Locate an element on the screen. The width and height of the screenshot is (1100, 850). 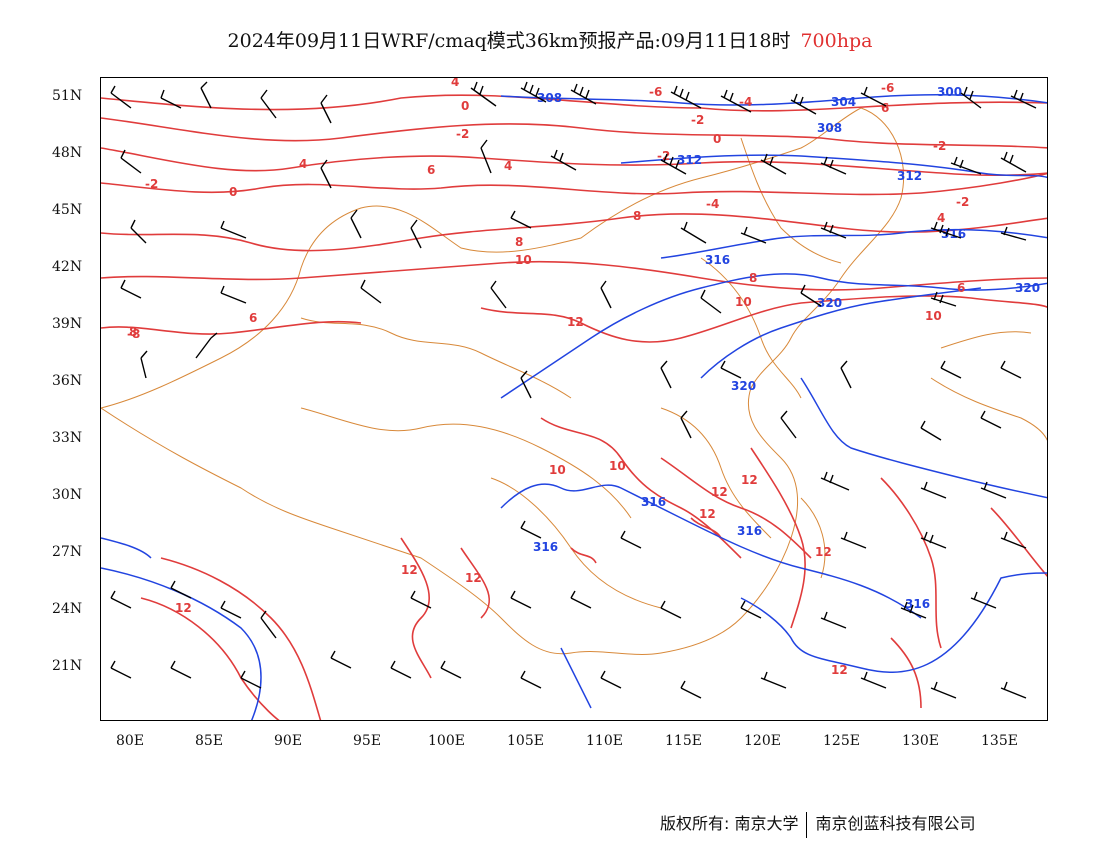
lon-label: 90E is located at coordinates (288, 741).